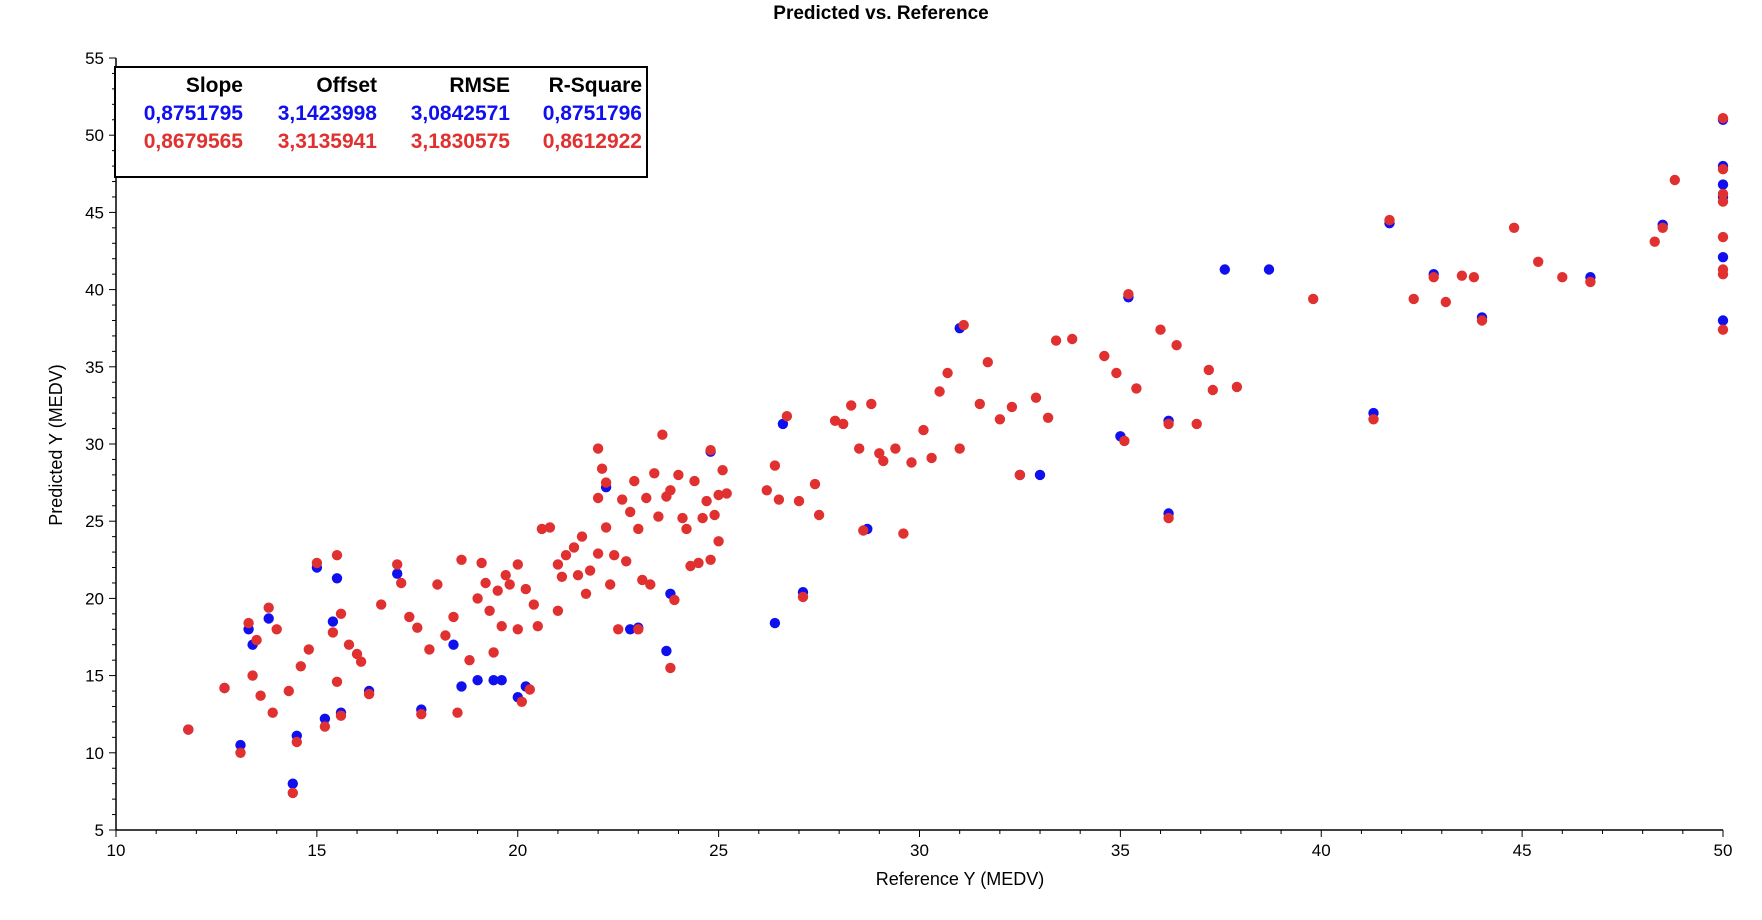 The height and width of the screenshot is (920, 1762). Describe the element at coordinates (718, 850) in the screenshot. I see `x-tick-label: 25` at that location.